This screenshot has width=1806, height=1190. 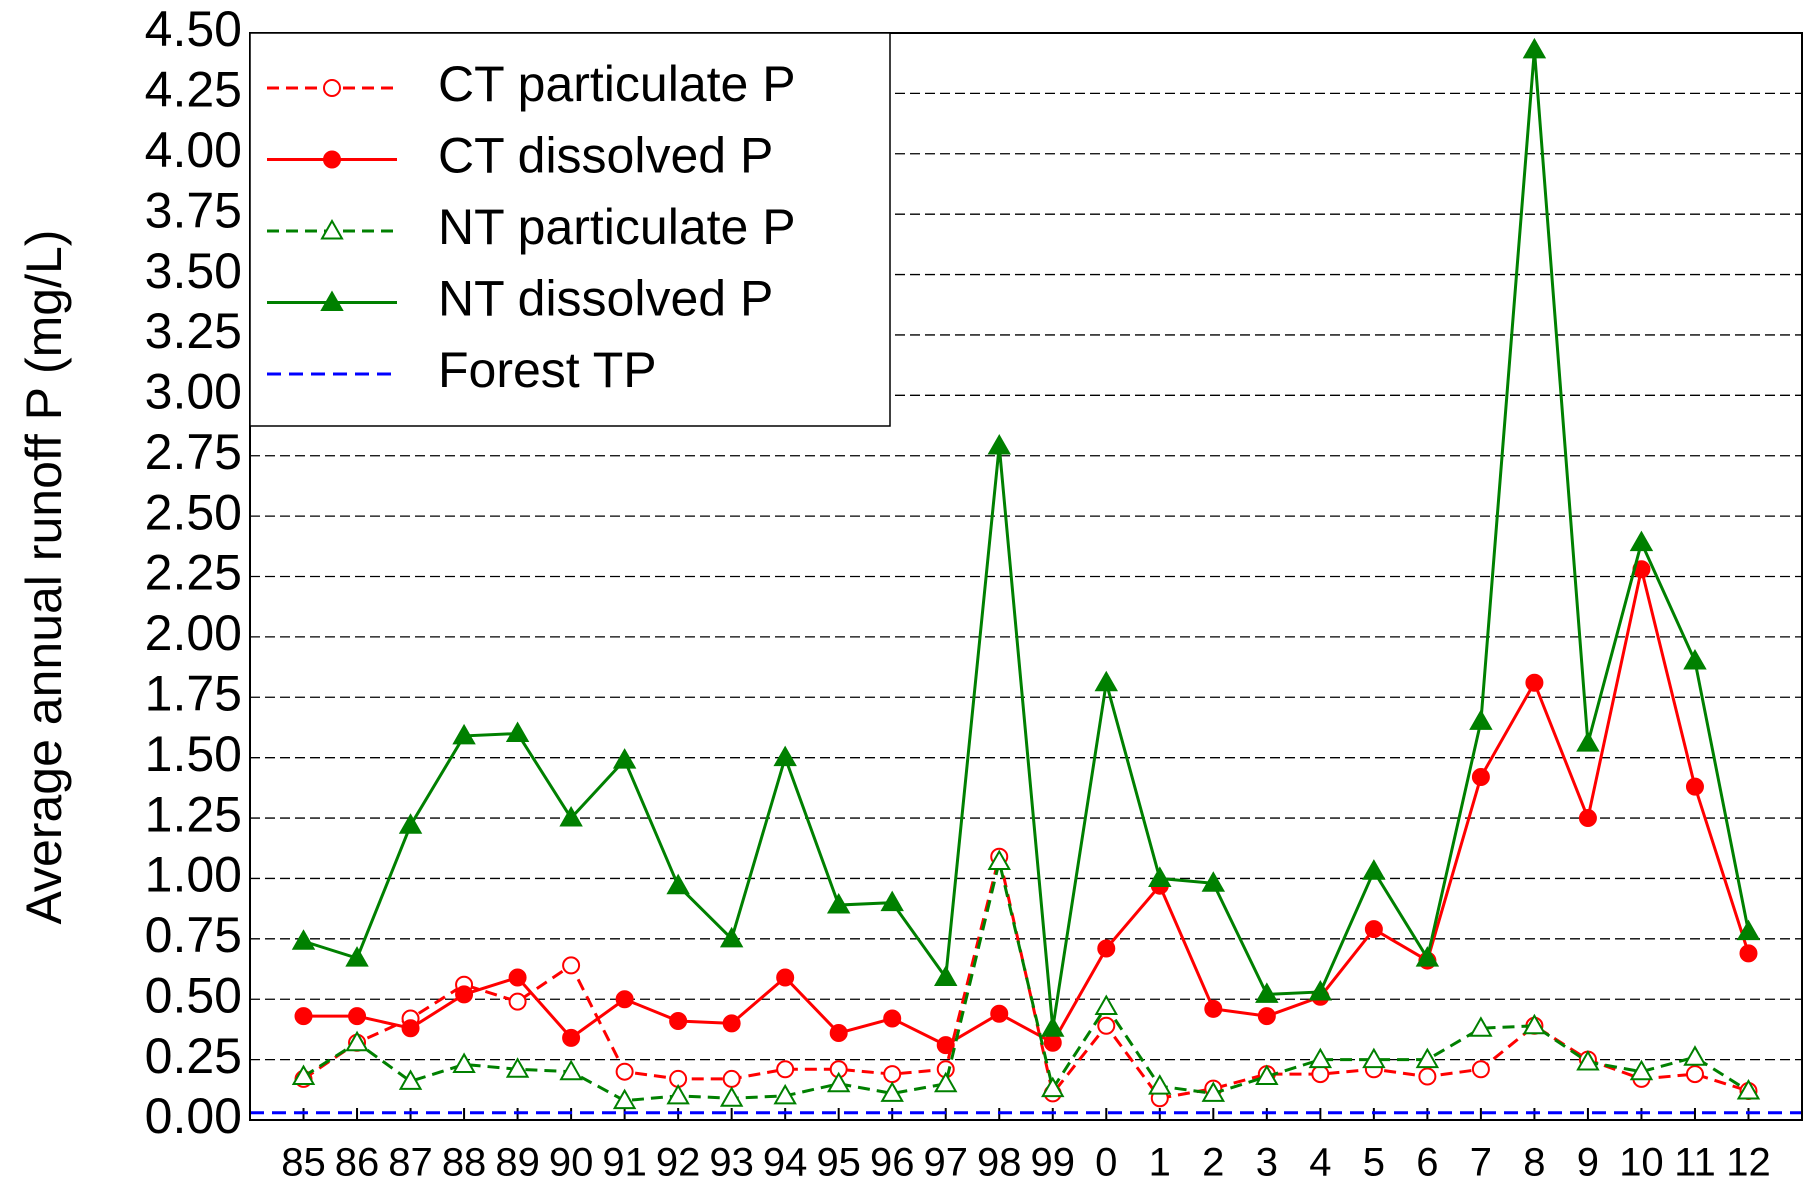 What do you see at coordinates (517, 1163) in the screenshot?
I see `x-tick-label: 89` at bounding box center [517, 1163].